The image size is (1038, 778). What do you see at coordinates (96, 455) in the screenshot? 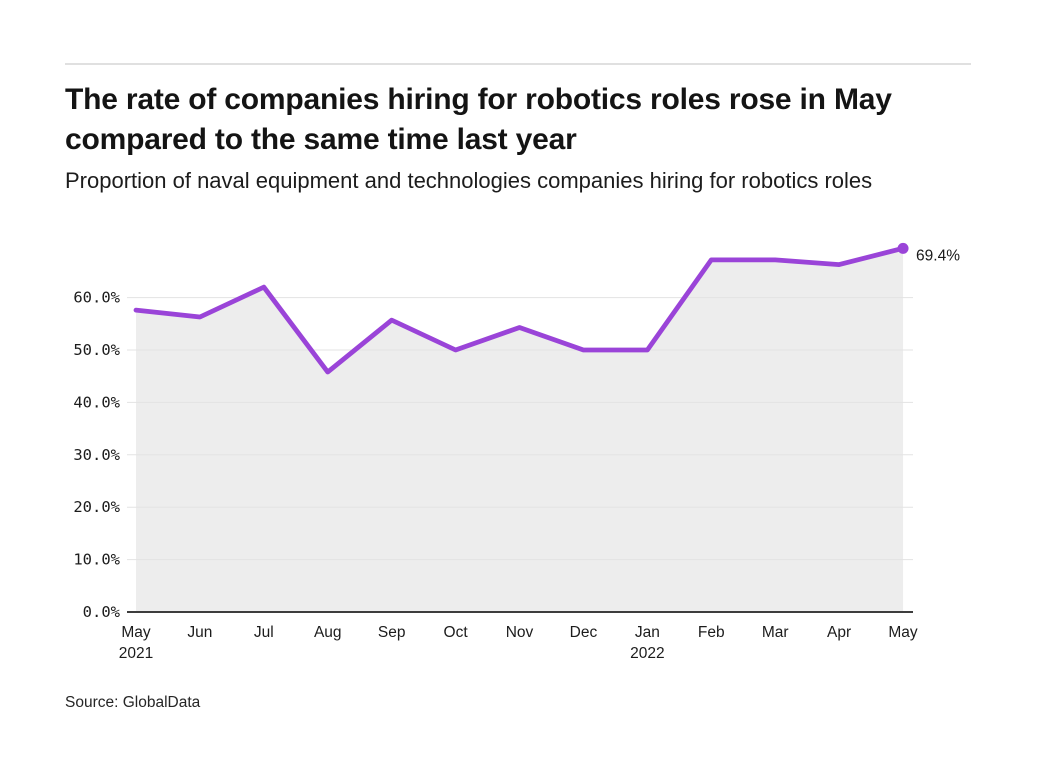
I see `y-axis-tick-label: 30.0%` at bounding box center [96, 455].